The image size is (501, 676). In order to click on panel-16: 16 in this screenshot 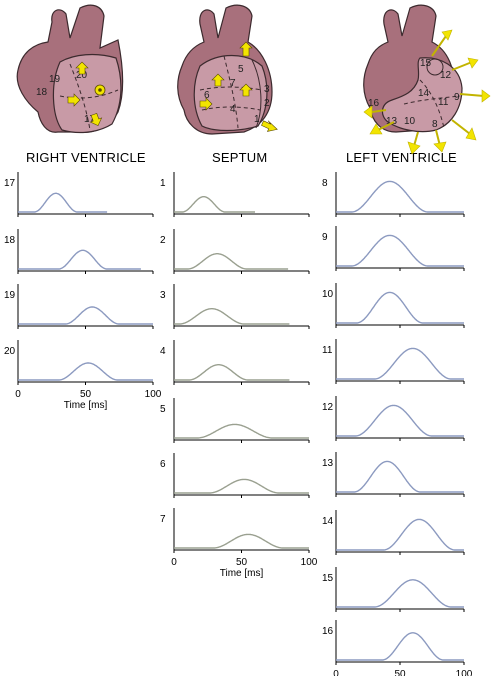, I will do `click(393, 642)`.